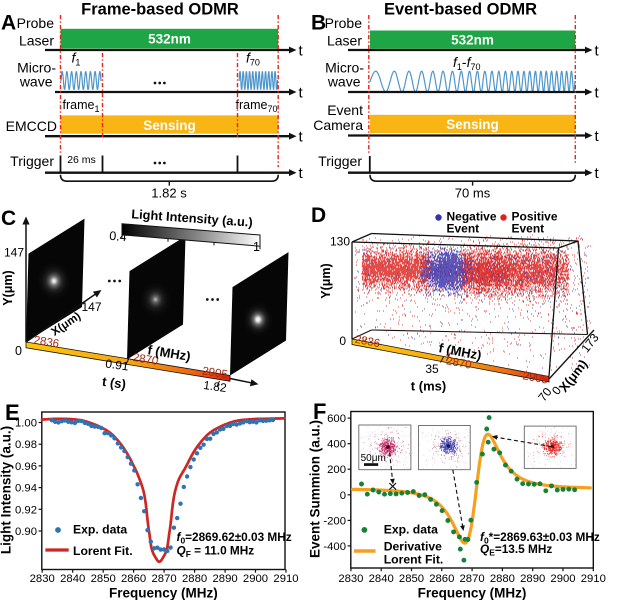 The width and height of the screenshot is (623, 600). Describe the element at coordinates (216, 552) in the screenshot. I see `svg-text: QF = 11.0 MHz` at that location.